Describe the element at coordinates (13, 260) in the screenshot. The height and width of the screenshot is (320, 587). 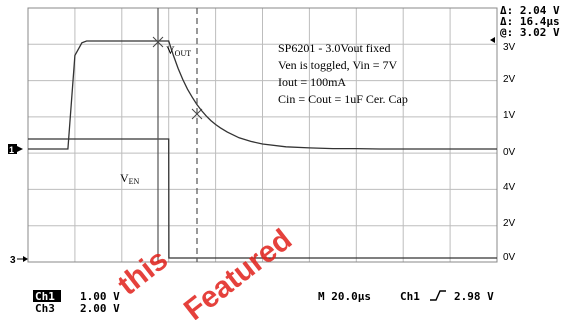
I see `svg-text: 3` at that location.